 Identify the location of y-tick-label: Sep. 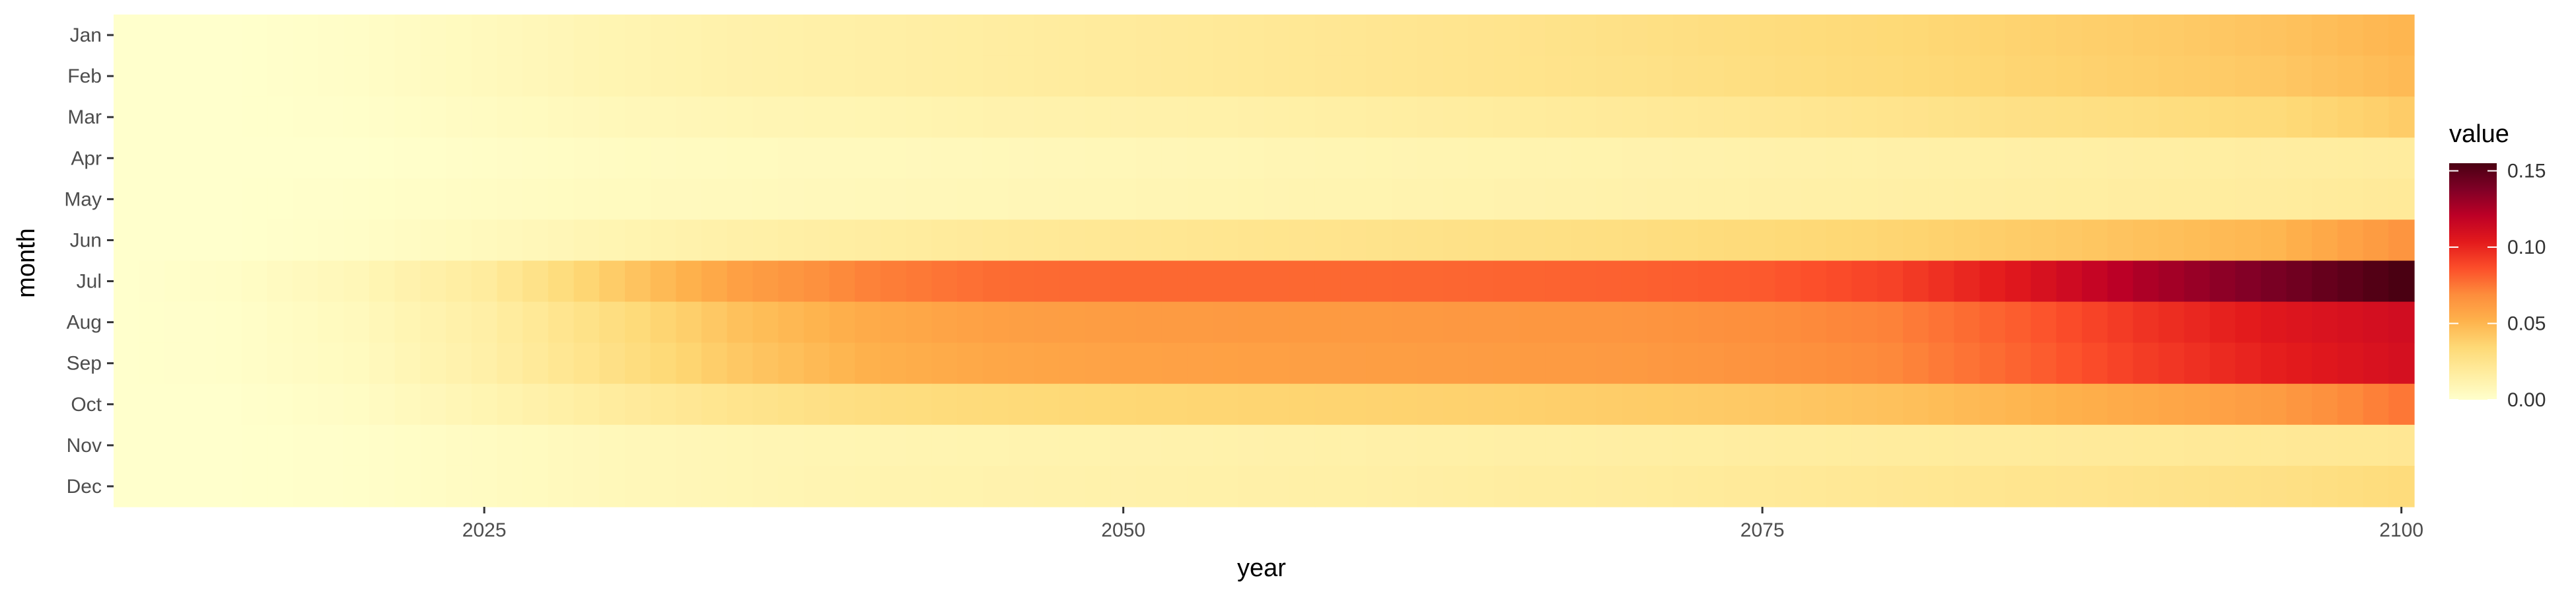
(85, 364).